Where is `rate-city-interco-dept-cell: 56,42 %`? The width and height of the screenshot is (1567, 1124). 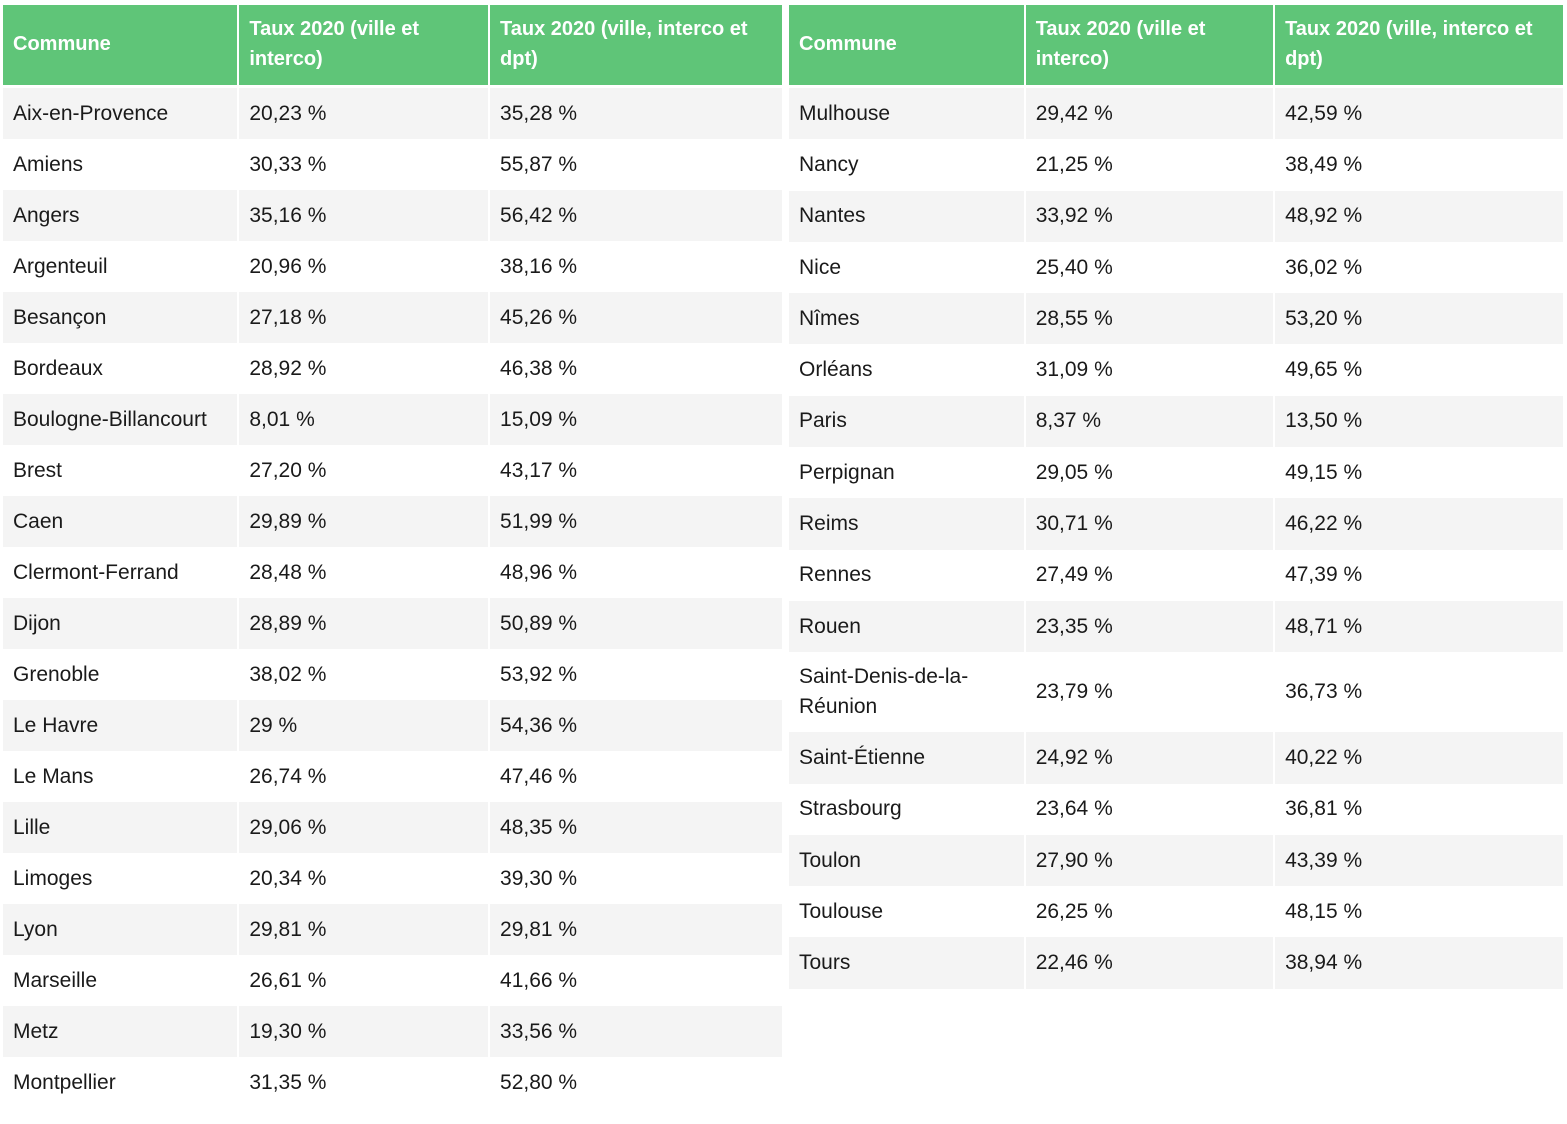
rate-city-interco-dept-cell: 56,42 % is located at coordinates (635, 215).